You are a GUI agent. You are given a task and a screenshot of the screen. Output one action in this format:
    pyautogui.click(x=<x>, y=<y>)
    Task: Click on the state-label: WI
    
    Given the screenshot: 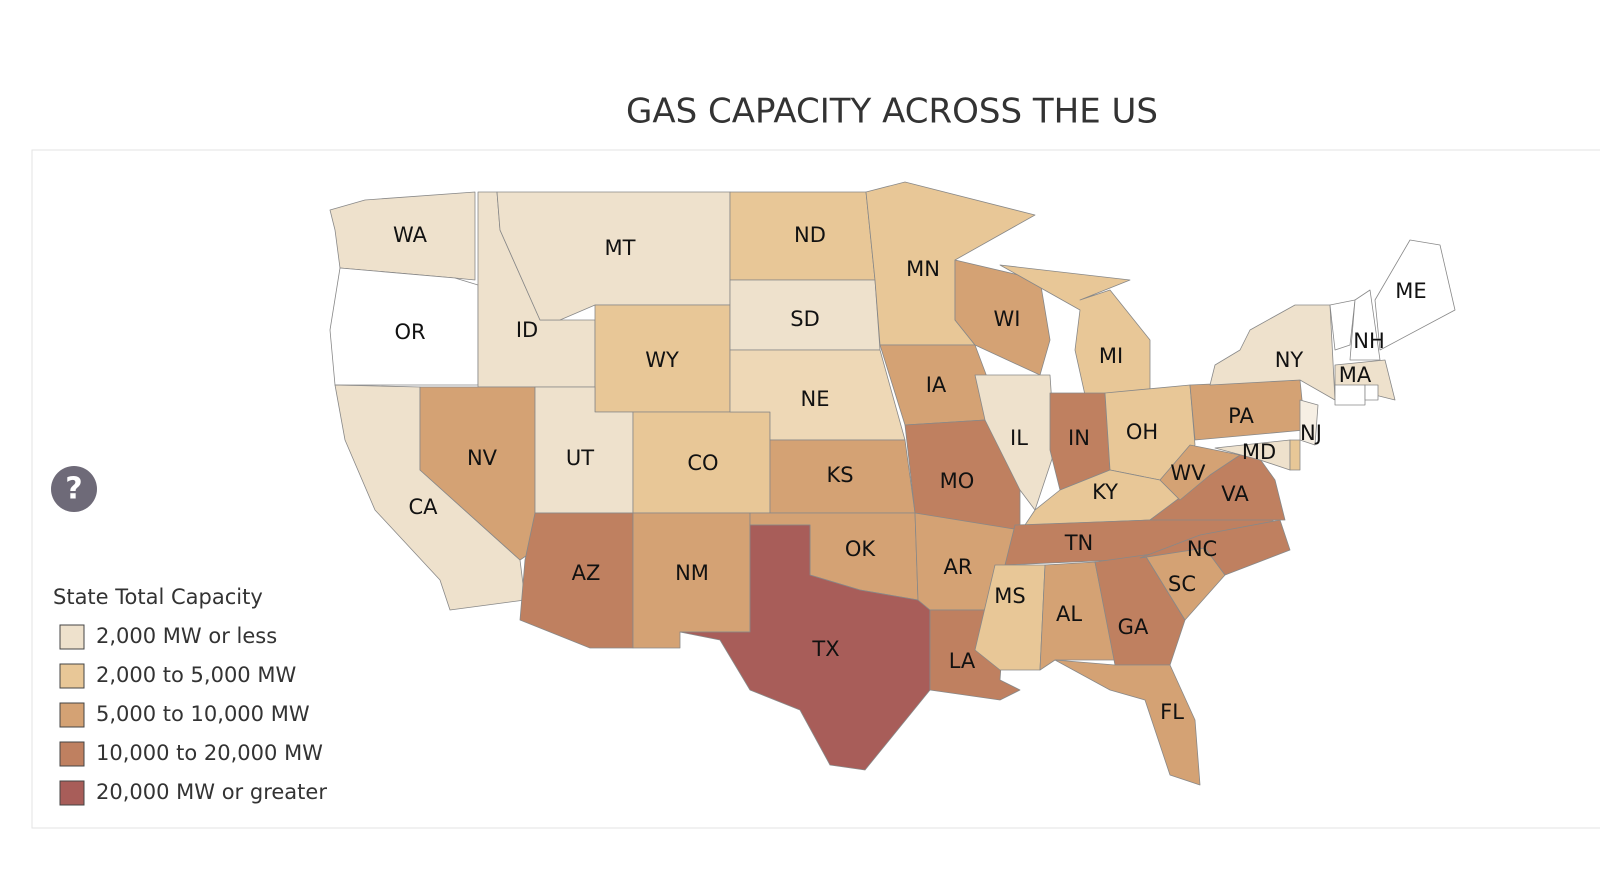 What is the action you would take?
    pyautogui.click(x=1007, y=319)
    